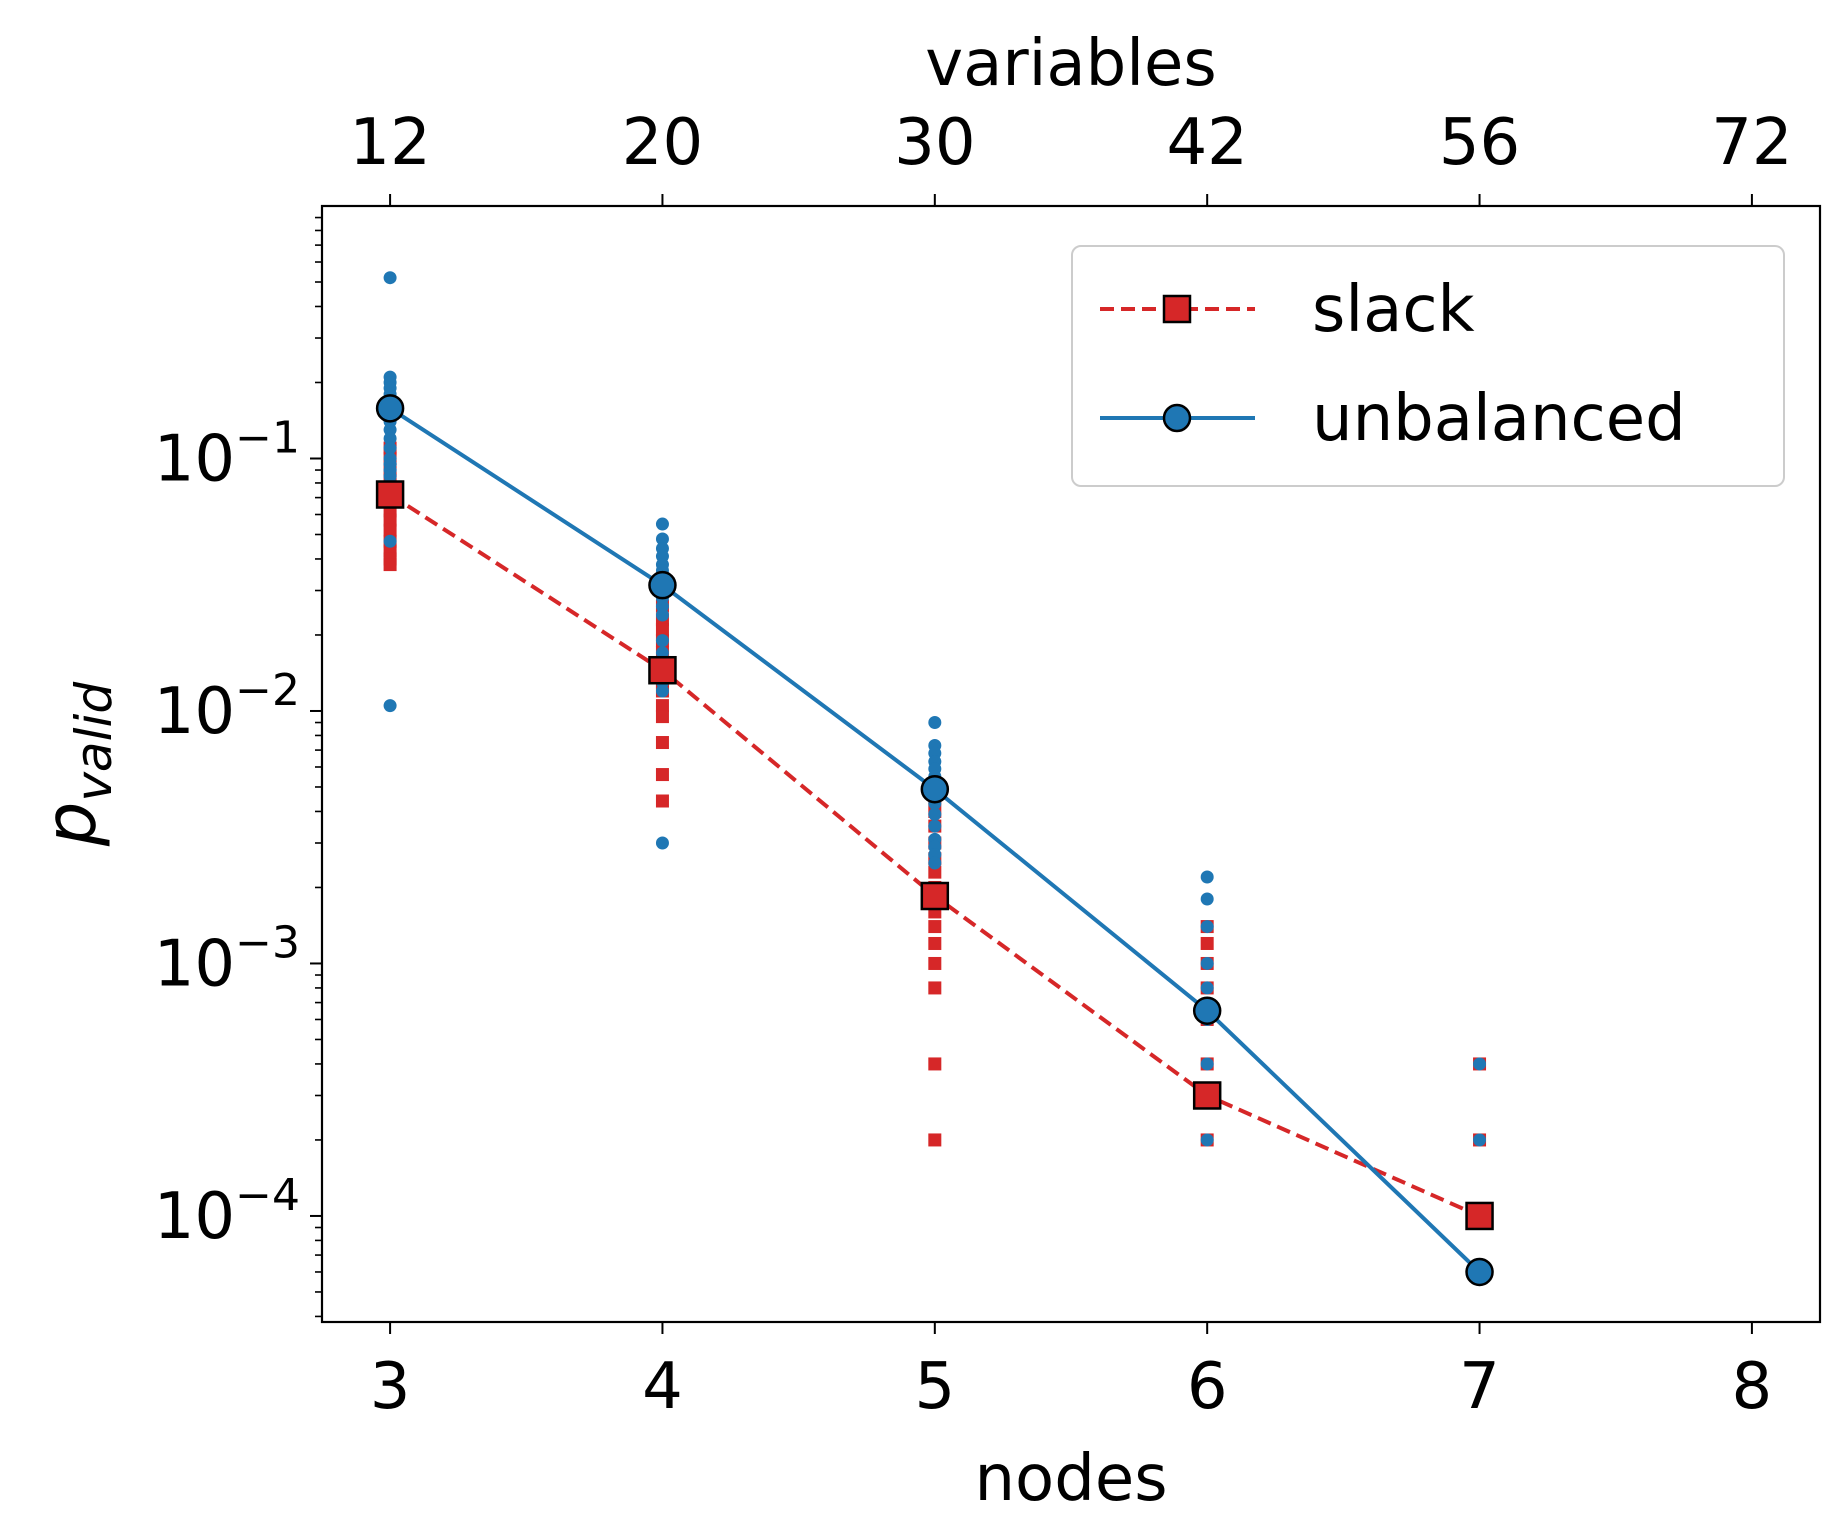 The image size is (1839, 1536). What do you see at coordinates (1070, 1479) in the screenshot?
I see `x-axis-title: nodes` at bounding box center [1070, 1479].